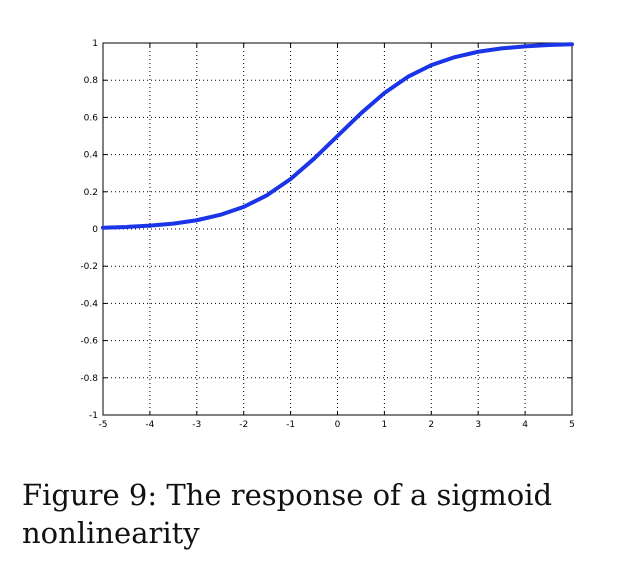 The width and height of the screenshot is (618, 579). I want to click on y-tick-label: -1, so click(93, 416).